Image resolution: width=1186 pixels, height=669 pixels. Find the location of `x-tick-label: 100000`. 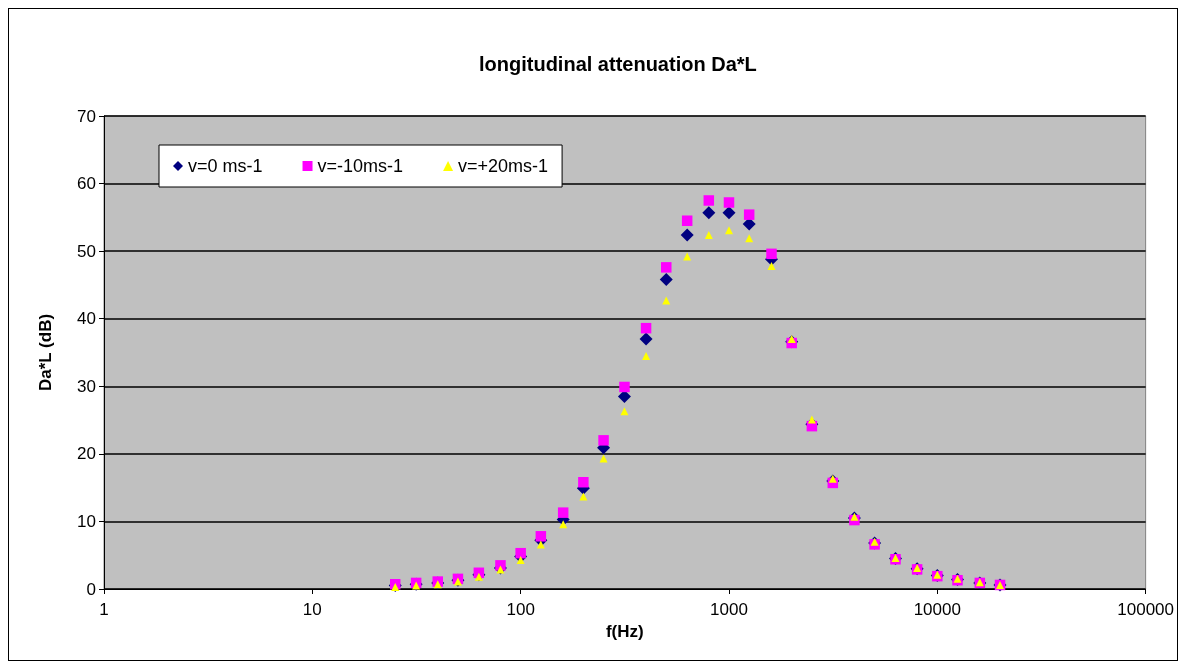

x-tick-label: 100000 is located at coordinates (1145, 609).